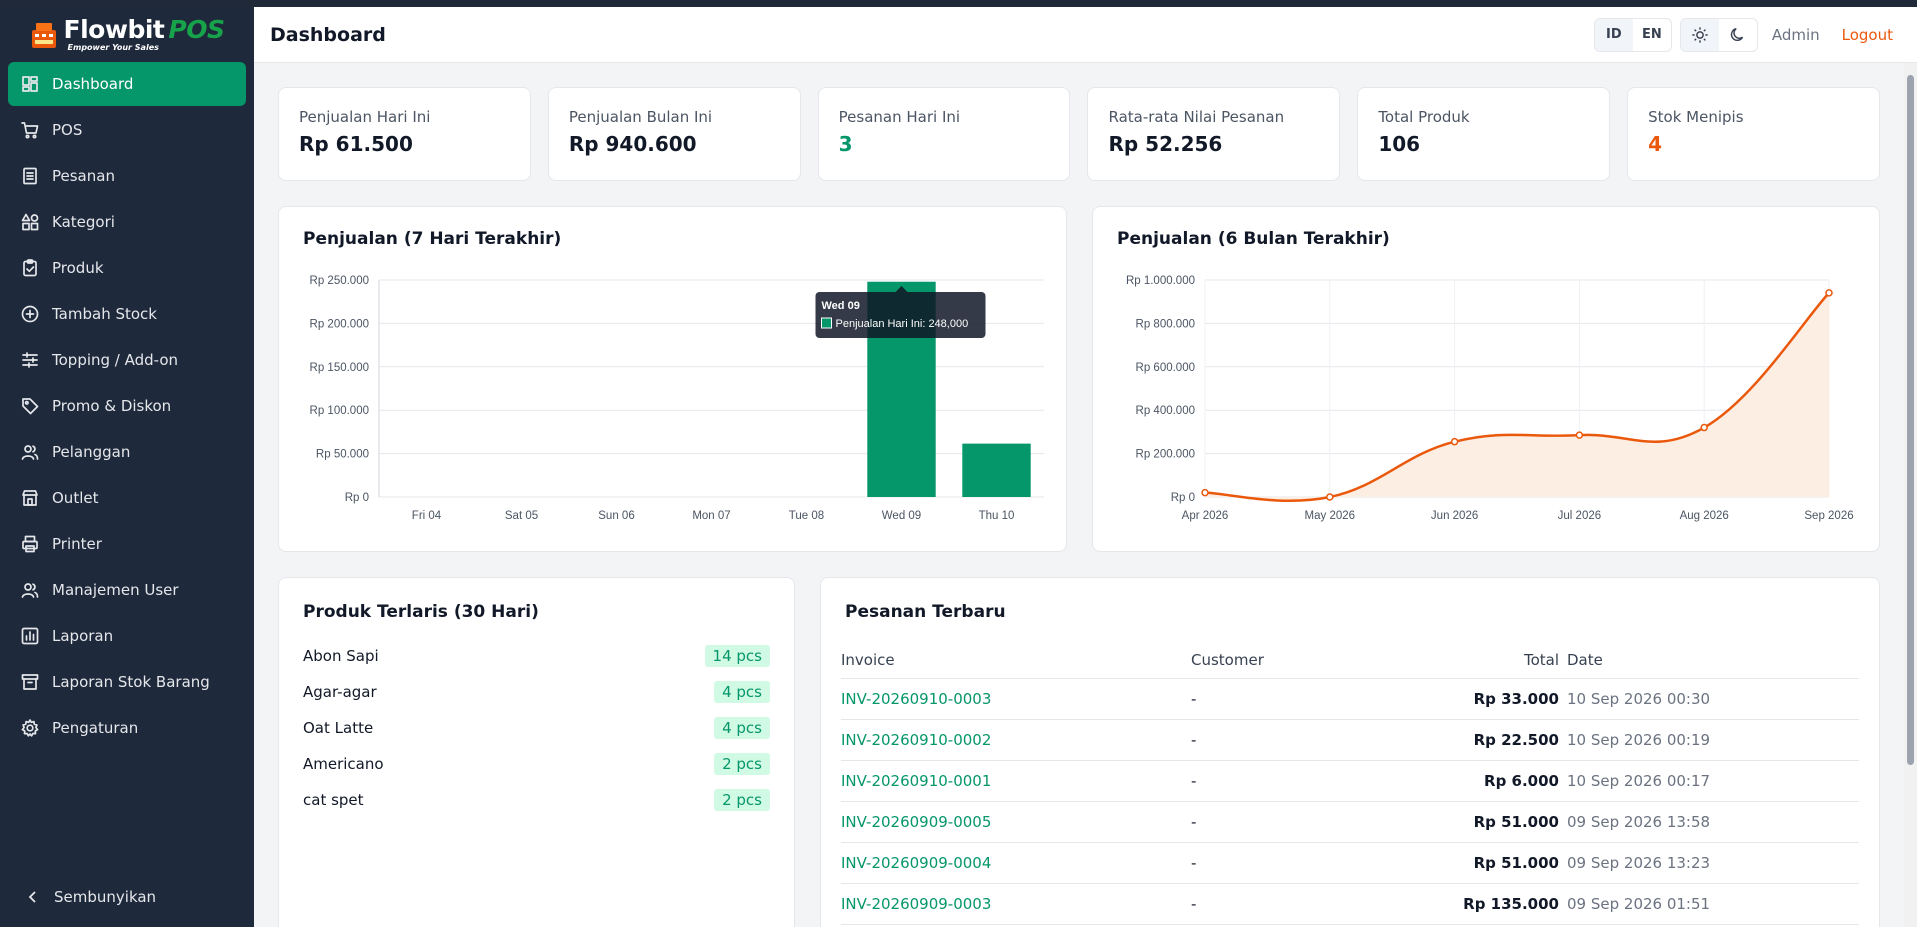 The height and width of the screenshot is (927, 1917). What do you see at coordinates (536, 656) in the screenshot?
I see `list-item: Abon Sapi 14 pcs` at bounding box center [536, 656].